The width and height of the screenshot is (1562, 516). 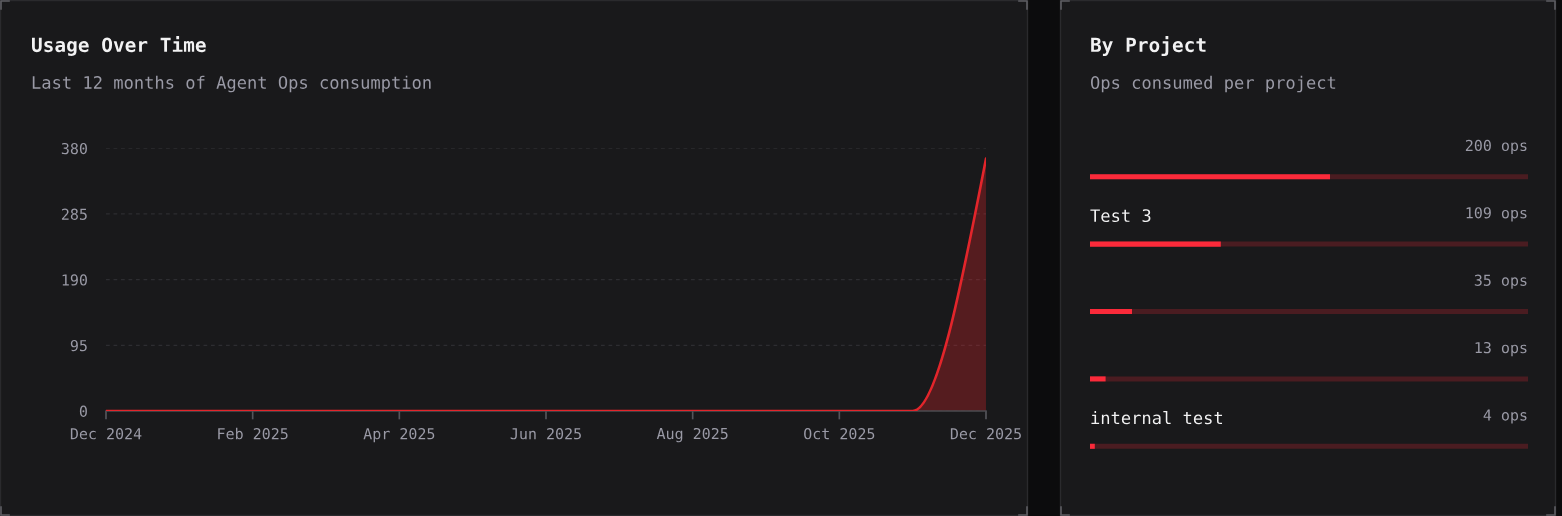 I want to click on x-tick-label: Dec 2025, so click(x=985, y=434).